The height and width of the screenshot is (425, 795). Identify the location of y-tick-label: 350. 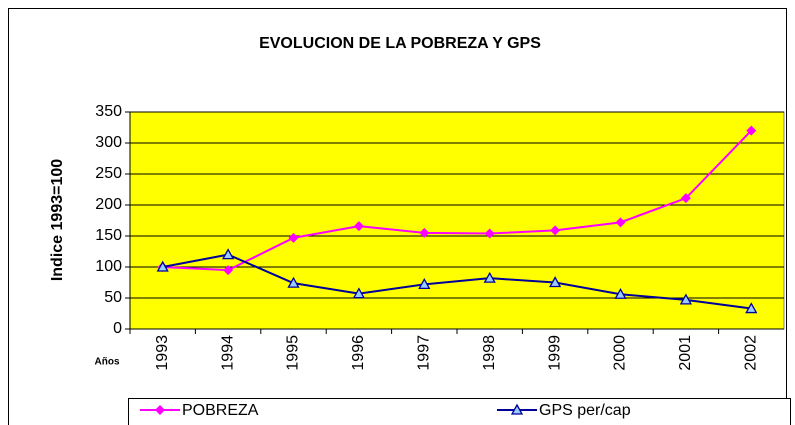
(108, 111).